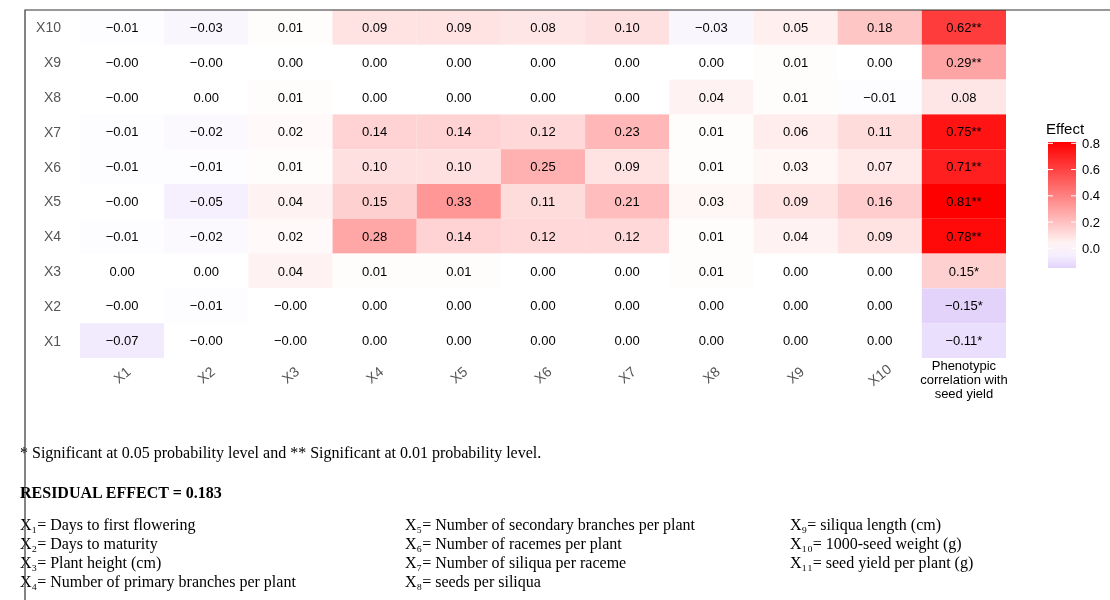  Describe the element at coordinates (206, 132) in the screenshot. I see `data-label: −0.02` at that location.